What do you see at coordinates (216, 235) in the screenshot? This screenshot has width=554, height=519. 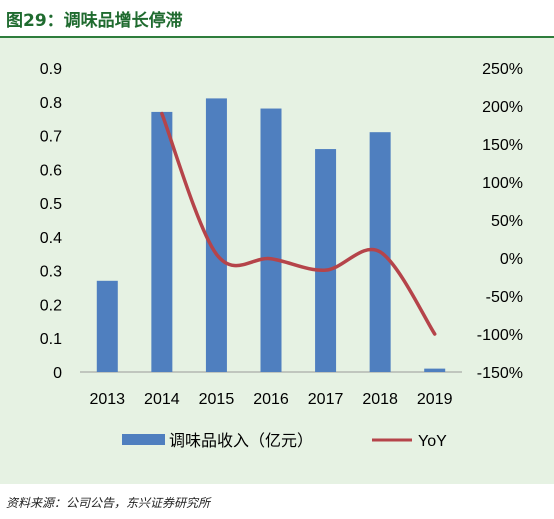 I see `bar-2015` at bounding box center [216, 235].